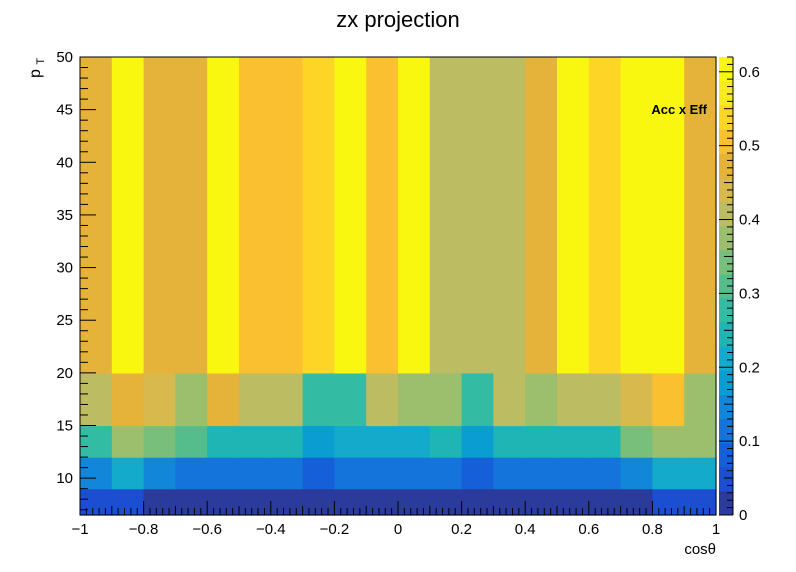  Describe the element at coordinates (335, 529) in the screenshot. I see `x-tick-label: −0.2` at that location.